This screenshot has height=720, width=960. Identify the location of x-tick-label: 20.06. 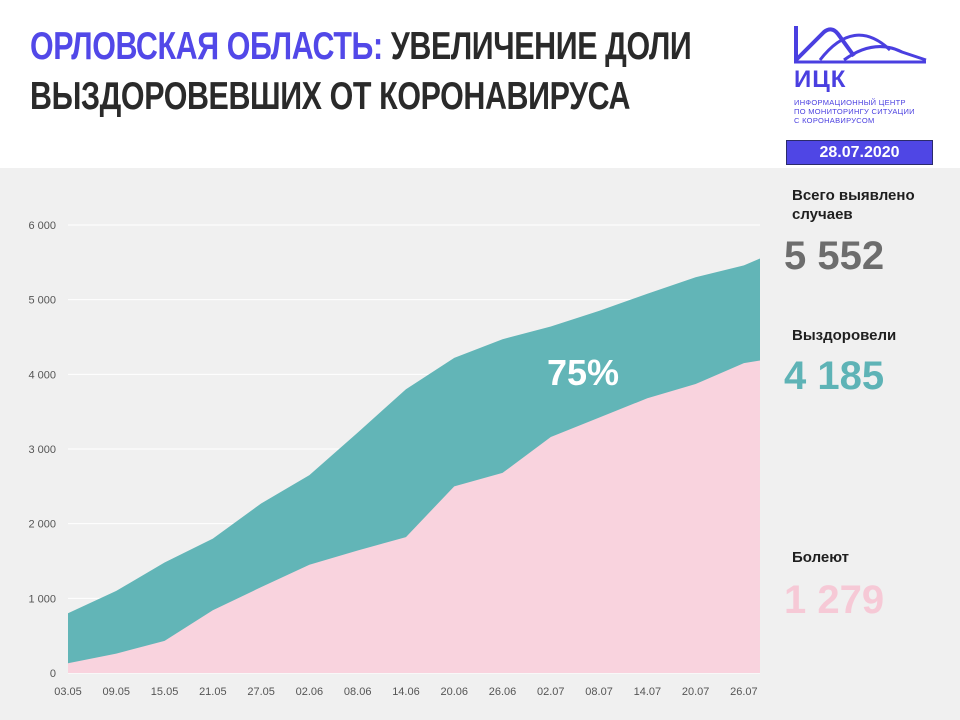
(454, 692).